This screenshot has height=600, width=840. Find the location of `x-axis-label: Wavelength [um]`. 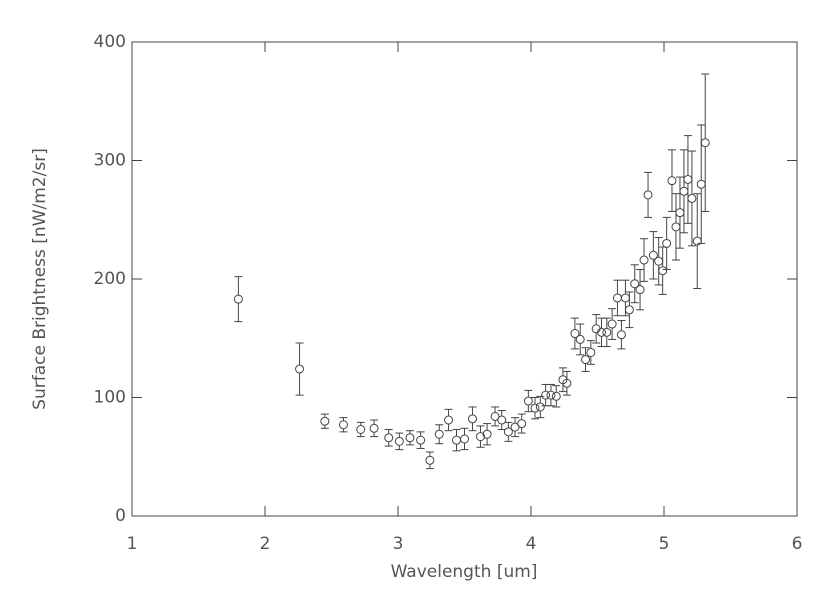

x-axis-label: Wavelength [um] is located at coordinates (464, 572).